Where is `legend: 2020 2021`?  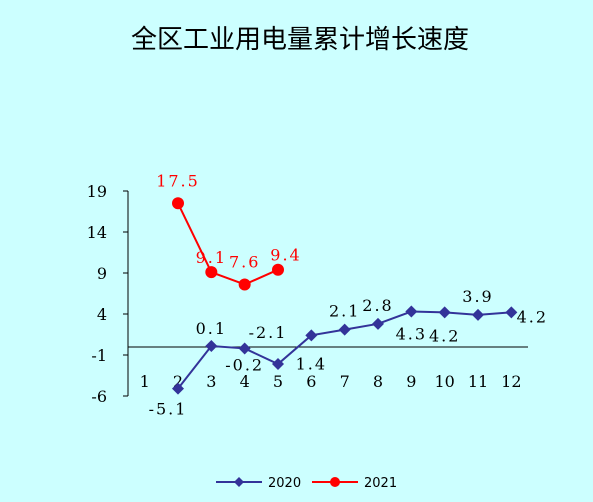 legend: 2020 2021 is located at coordinates (306, 483).